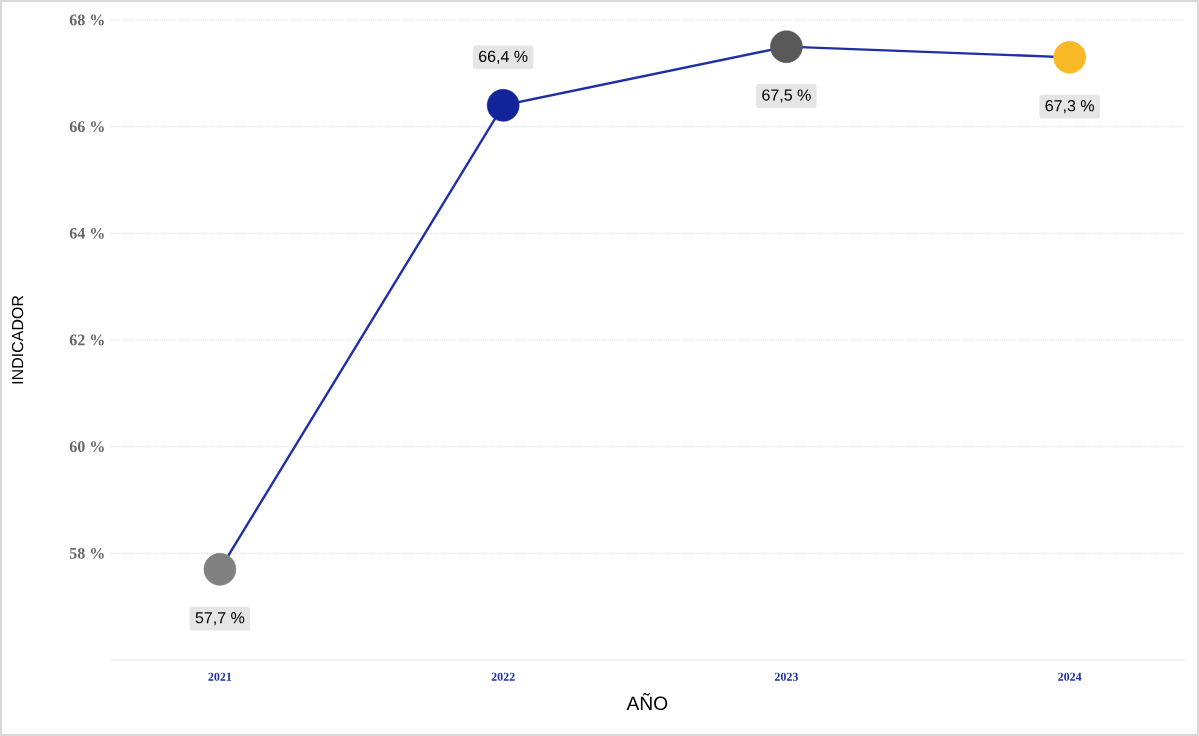  What do you see at coordinates (220, 676) in the screenshot?
I see `x-tick-label: 2021` at bounding box center [220, 676].